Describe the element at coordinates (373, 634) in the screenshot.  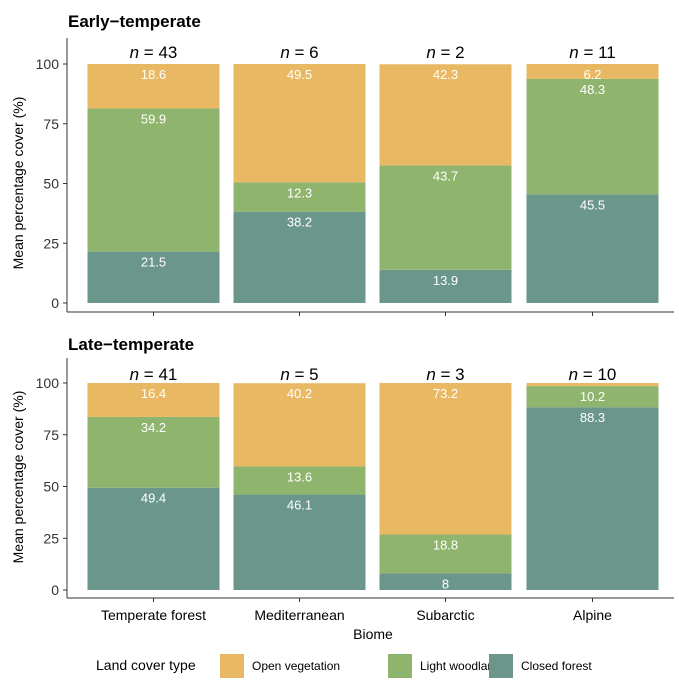
I see `x-axis-label: Biome` at that location.